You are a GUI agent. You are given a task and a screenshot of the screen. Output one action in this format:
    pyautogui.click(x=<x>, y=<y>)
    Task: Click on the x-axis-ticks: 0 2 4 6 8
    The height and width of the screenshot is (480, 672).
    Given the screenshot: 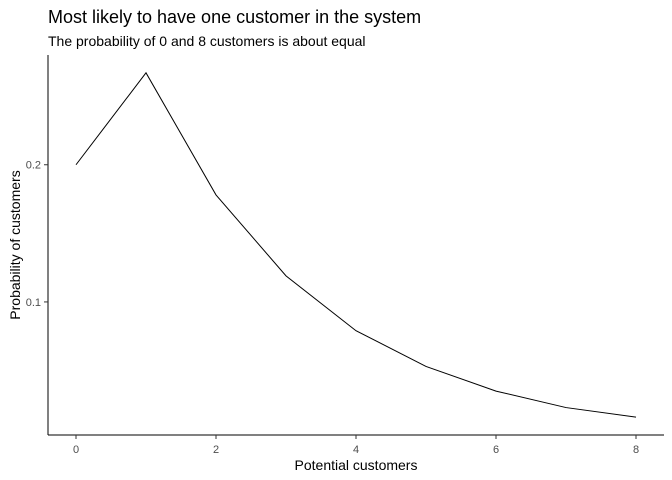 What is the action you would take?
    pyautogui.click(x=356, y=445)
    